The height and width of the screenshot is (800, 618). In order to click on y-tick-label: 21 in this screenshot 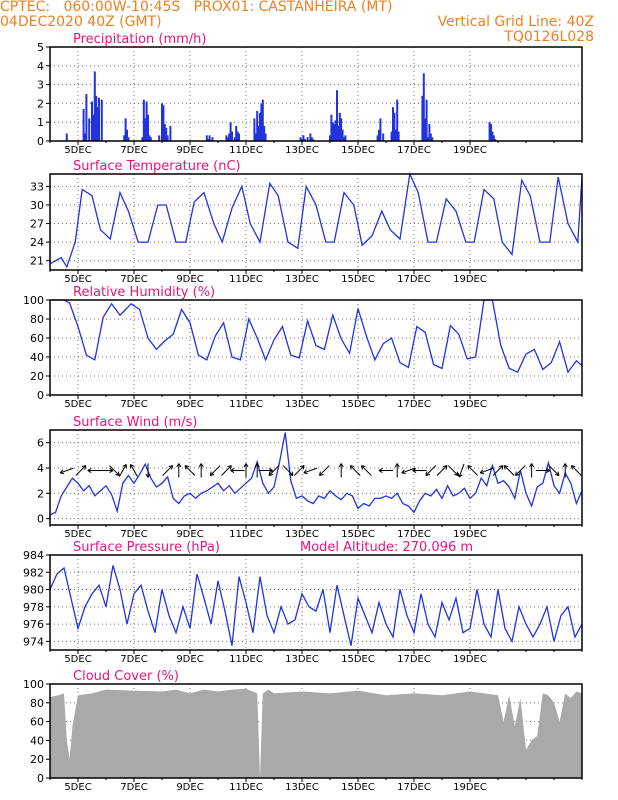, I will do `click(37, 261)`.